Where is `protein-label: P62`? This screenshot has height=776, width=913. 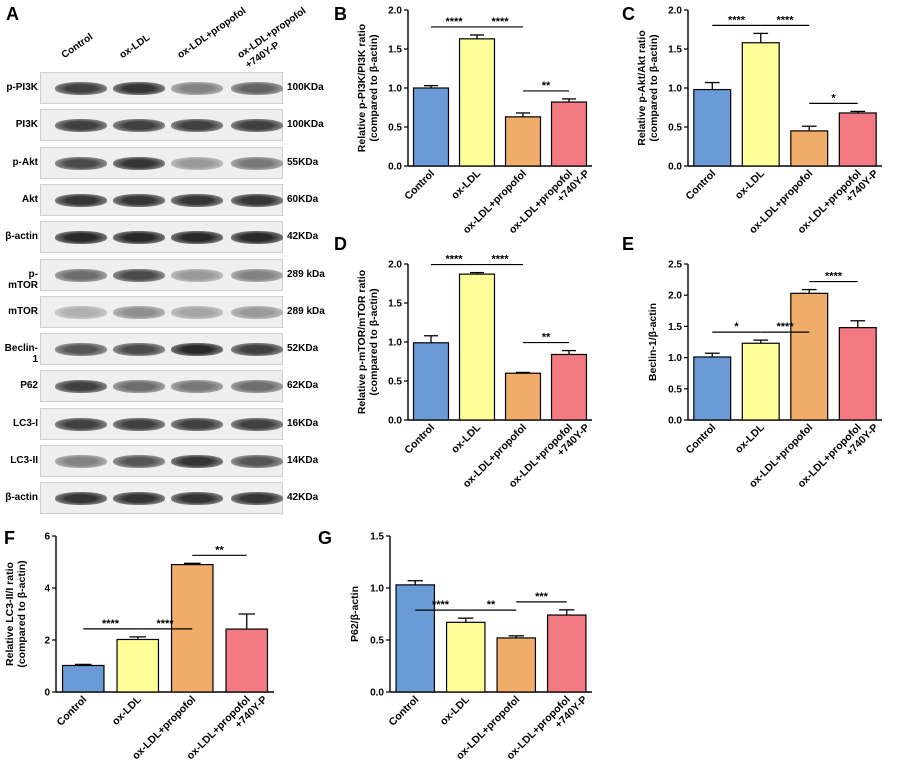
protein-label: P62 is located at coordinates (29, 386).